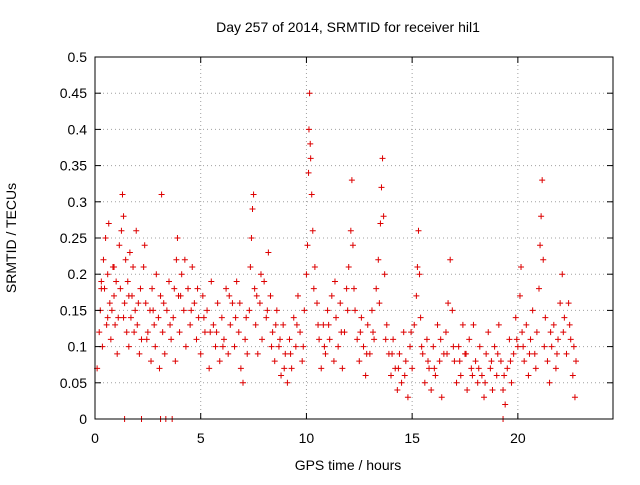  What do you see at coordinates (348, 465) in the screenshot?
I see `x-axis-label: GPS time / hours` at bounding box center [348, 465].